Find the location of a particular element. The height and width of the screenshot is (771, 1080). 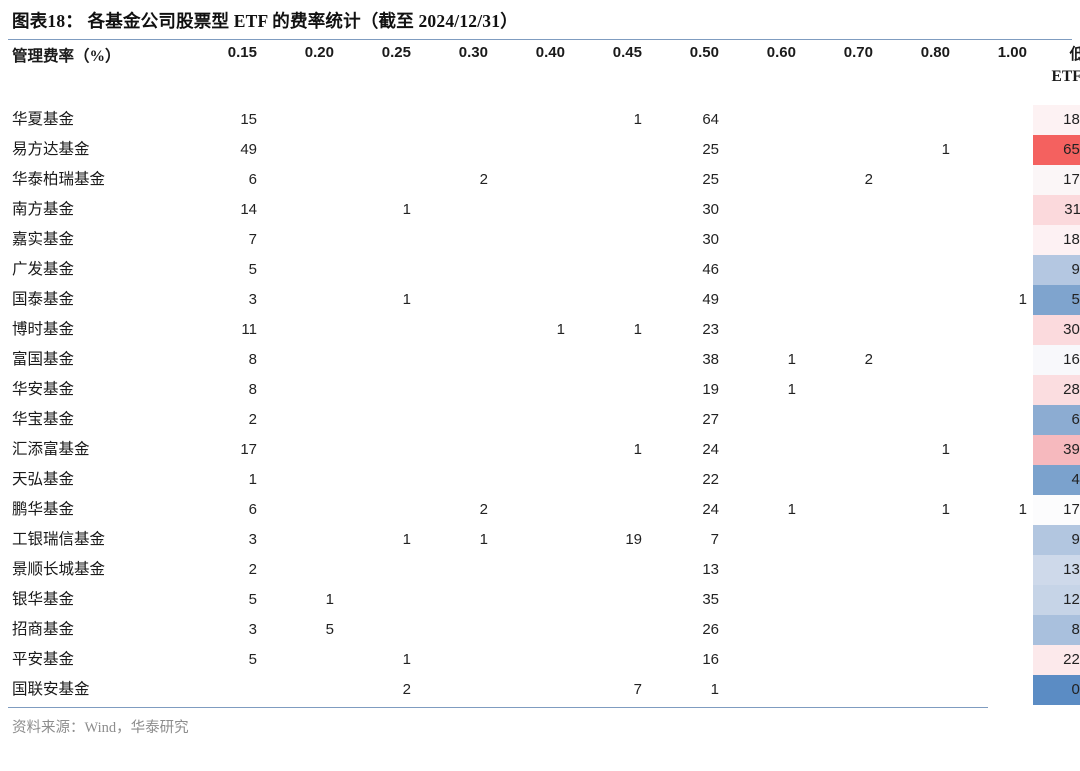

etf-count-cell: 6 is located at coordinates (252, 509).